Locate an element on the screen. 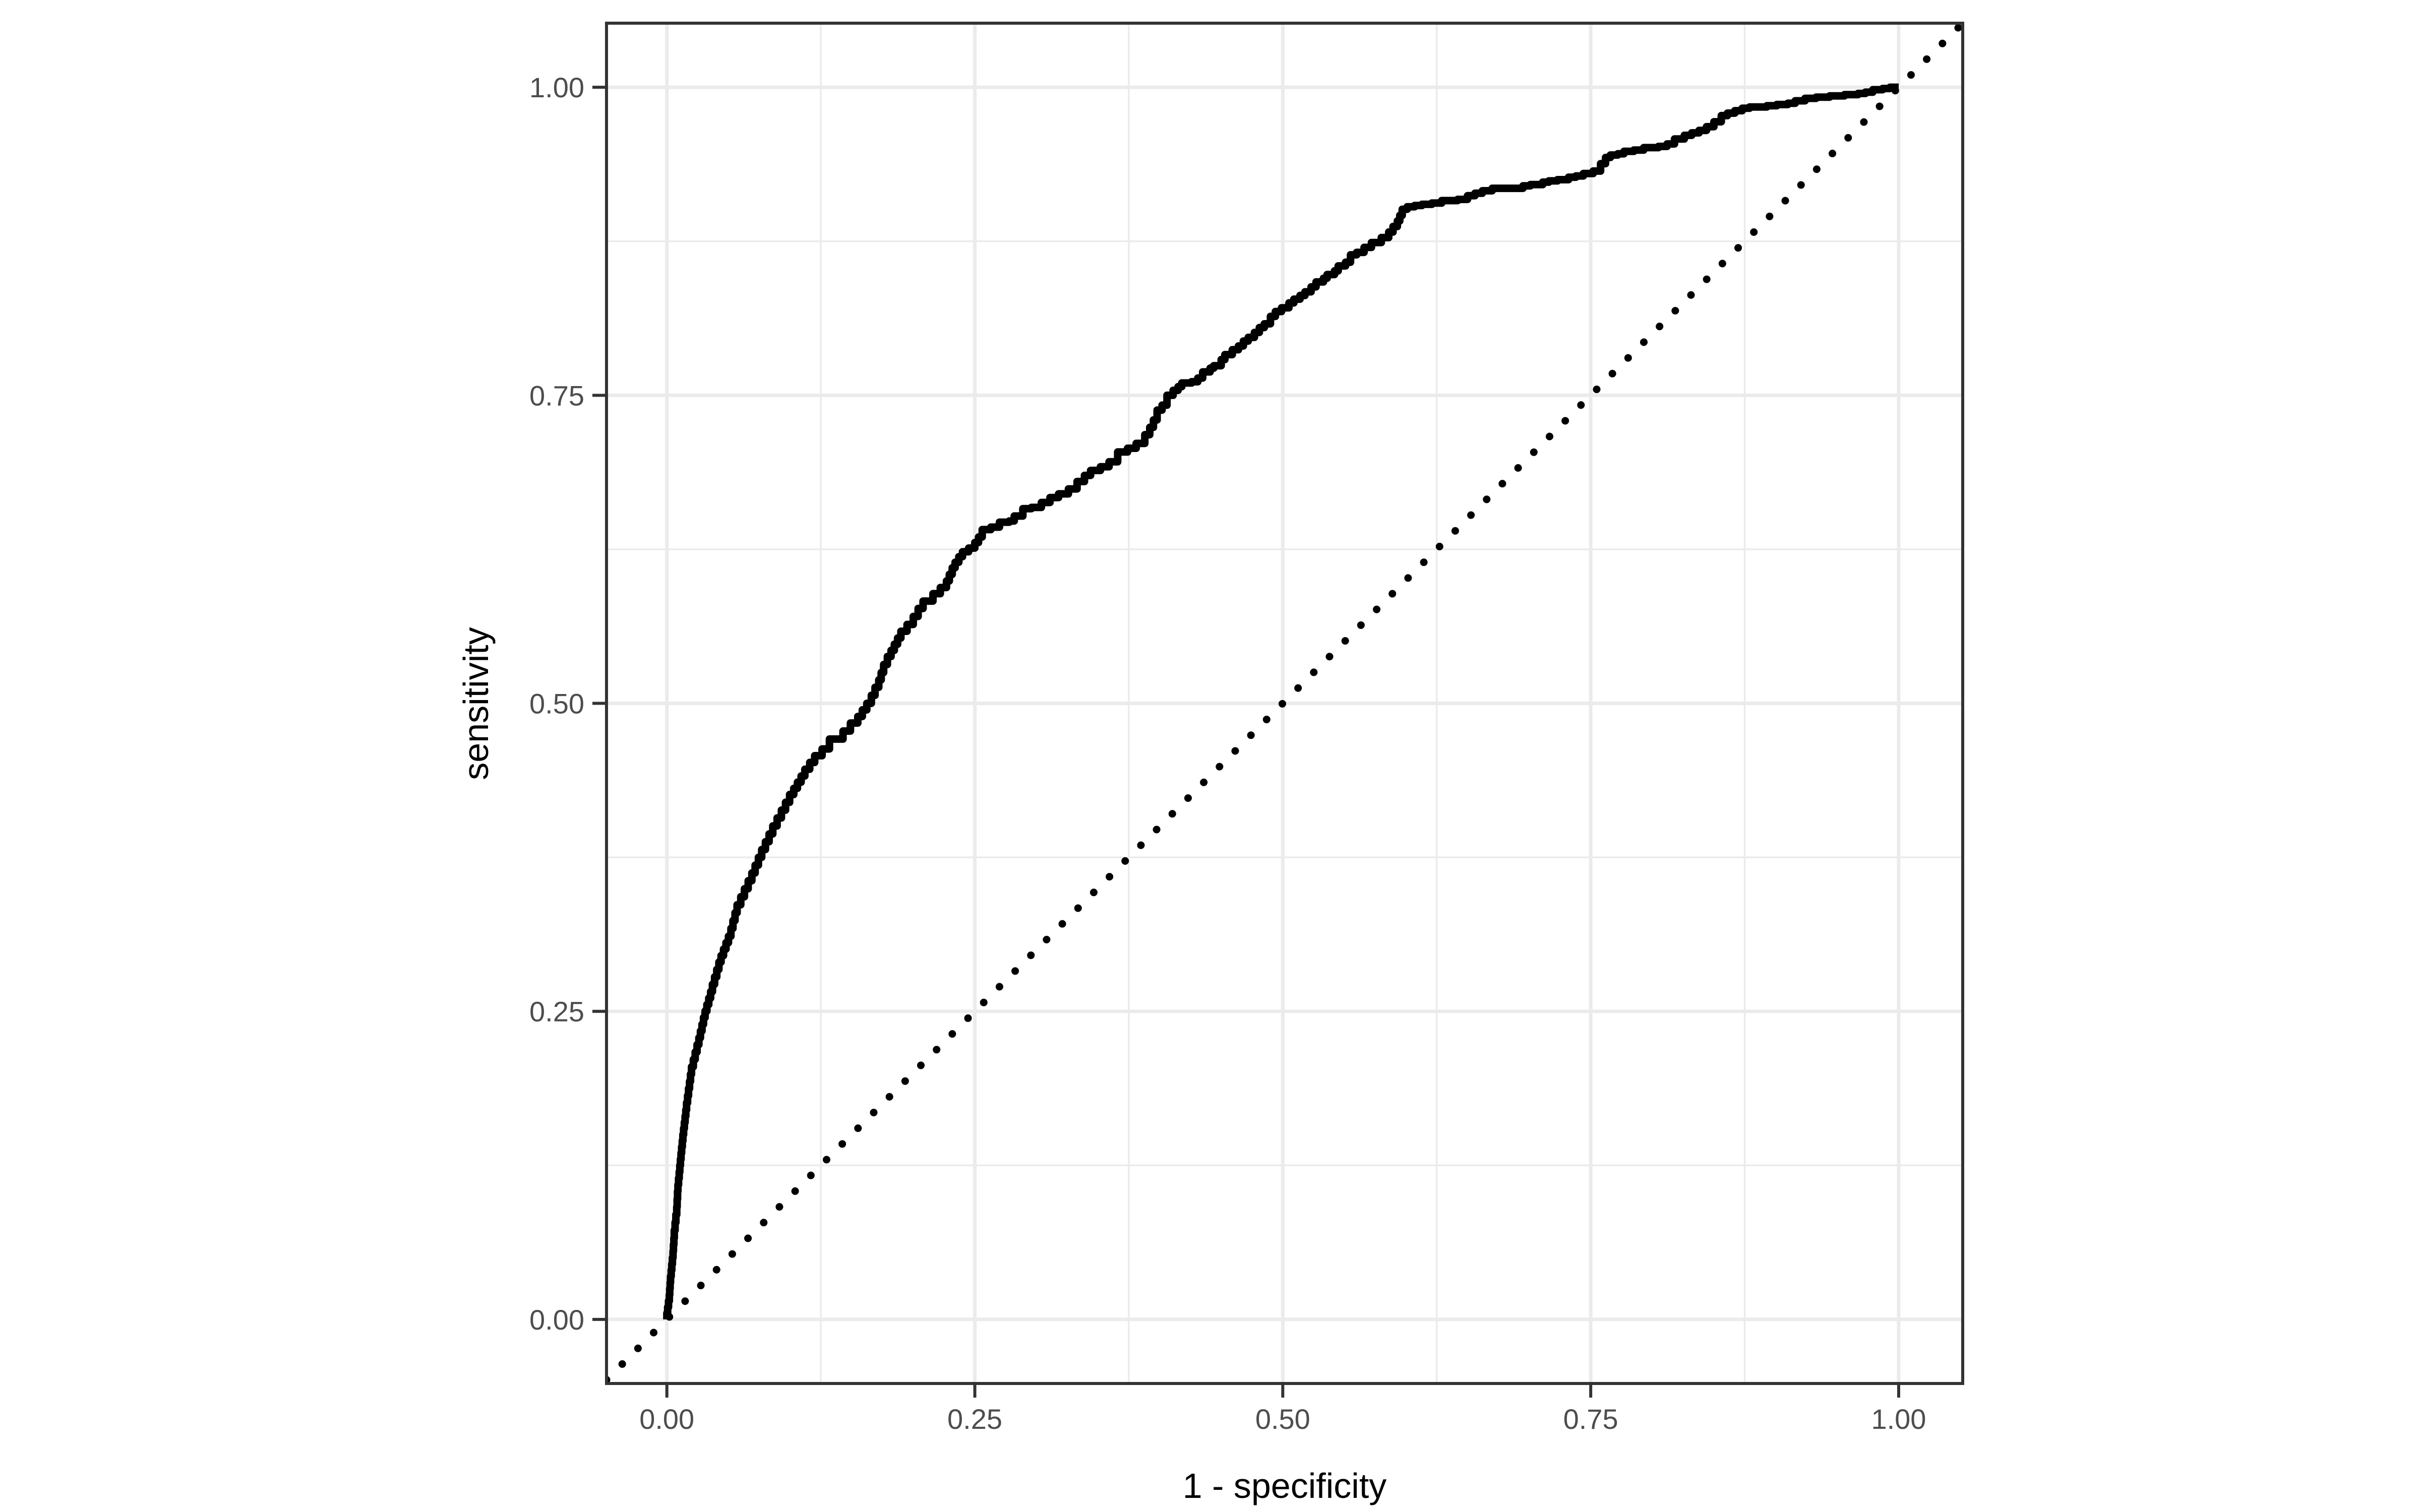 Image resolution: width=2420 pixels, height=1512 pixels. x-tick-label: 0.50 is located at coordinates (1282, 1419).